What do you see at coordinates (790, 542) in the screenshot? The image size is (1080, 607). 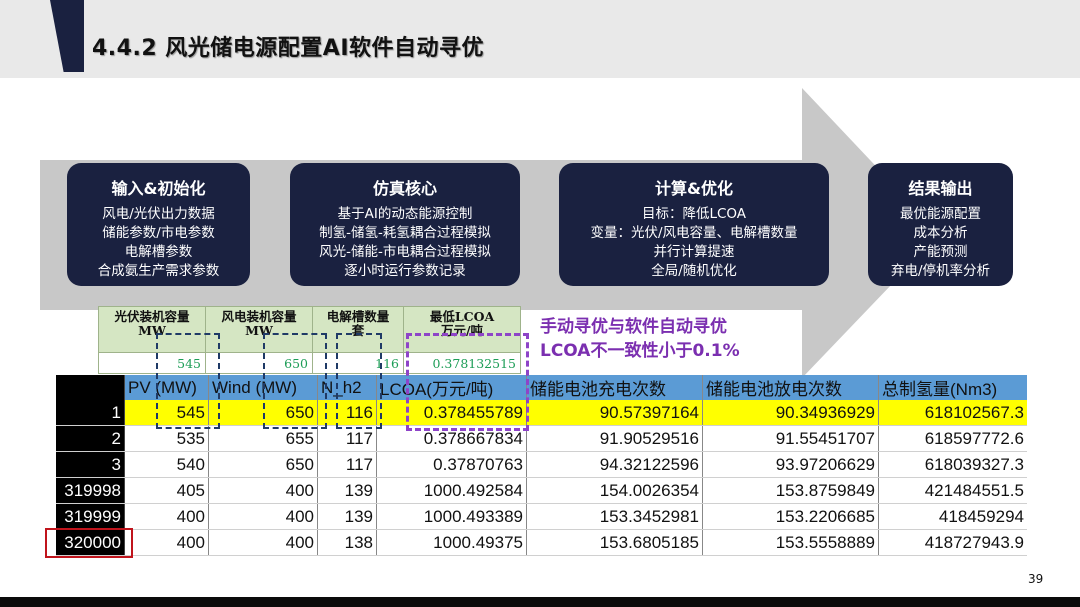 I see `table-cell: 153.5558889` at bounding box center [790, 542].